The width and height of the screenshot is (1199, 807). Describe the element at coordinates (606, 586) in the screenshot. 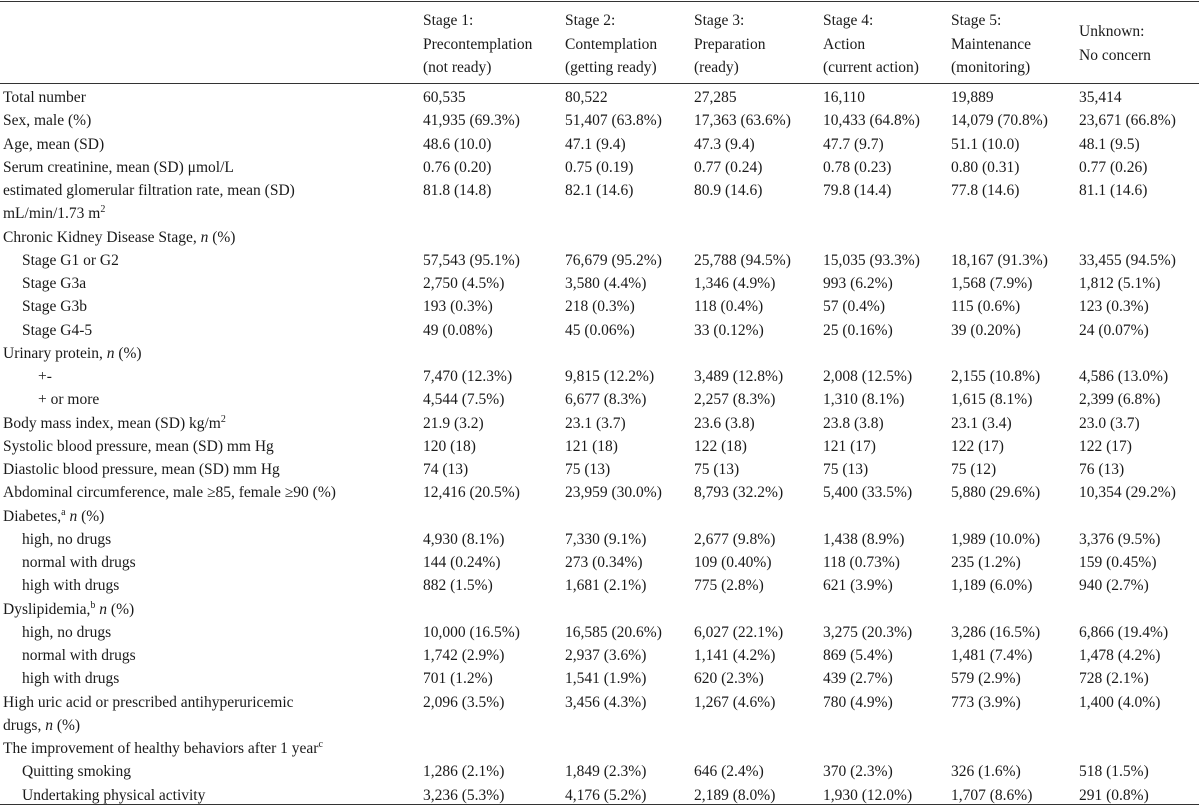

I see `table-cell: 1,681 (2.1%)` at that location.